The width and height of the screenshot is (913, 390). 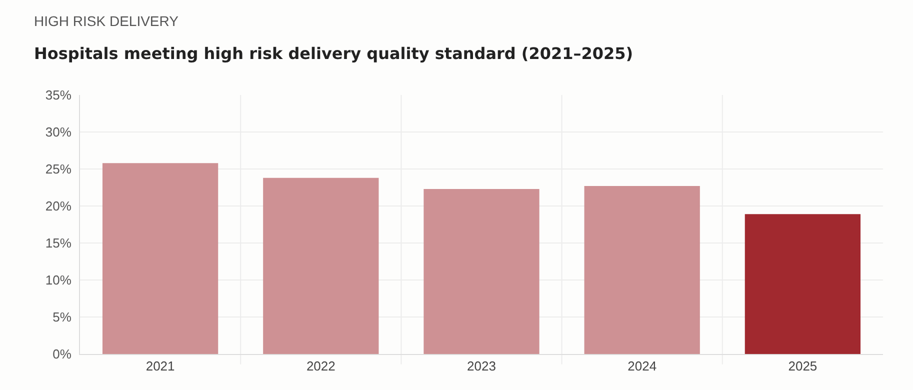 What do you see at coordinates (334, 53) in the screenshot?
I see `chart-title: Hospitals meeting high risk delivery quality standard (2021–2025)` at bounding box center [334, 53].